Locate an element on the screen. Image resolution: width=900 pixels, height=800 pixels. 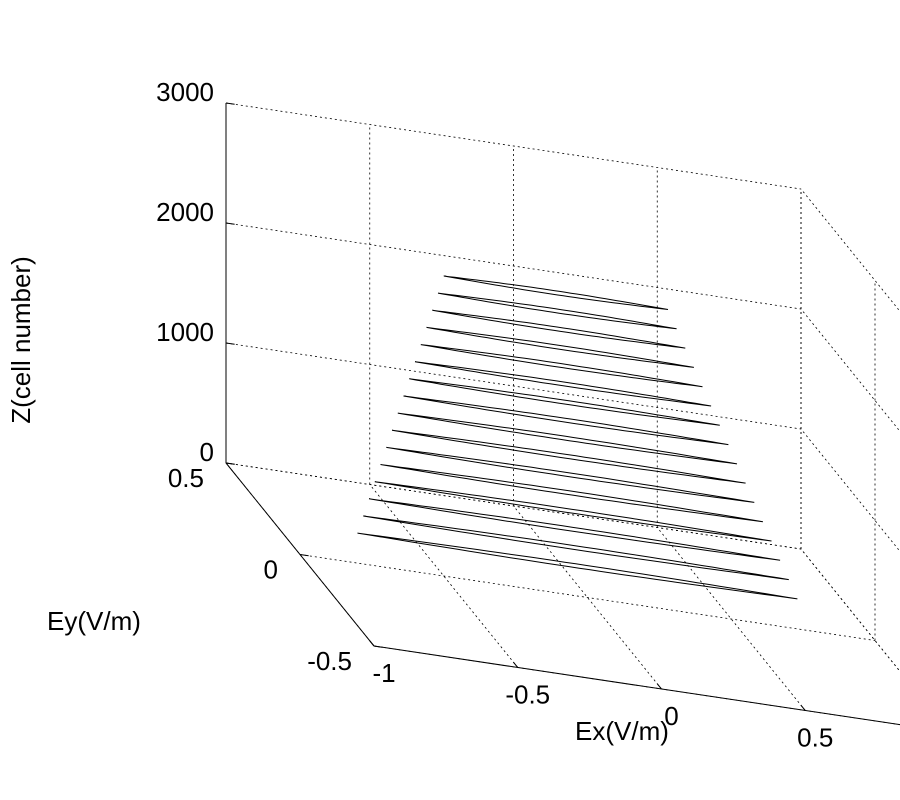
y-tick-label: -0.5 is located at coordinates (329, 661).